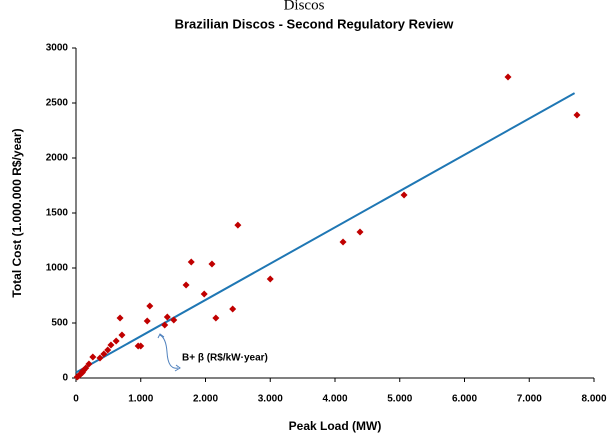 The image size is (608, 439). I want to click on annotation: B+ β (R$/kW·year), so click(225, 358).